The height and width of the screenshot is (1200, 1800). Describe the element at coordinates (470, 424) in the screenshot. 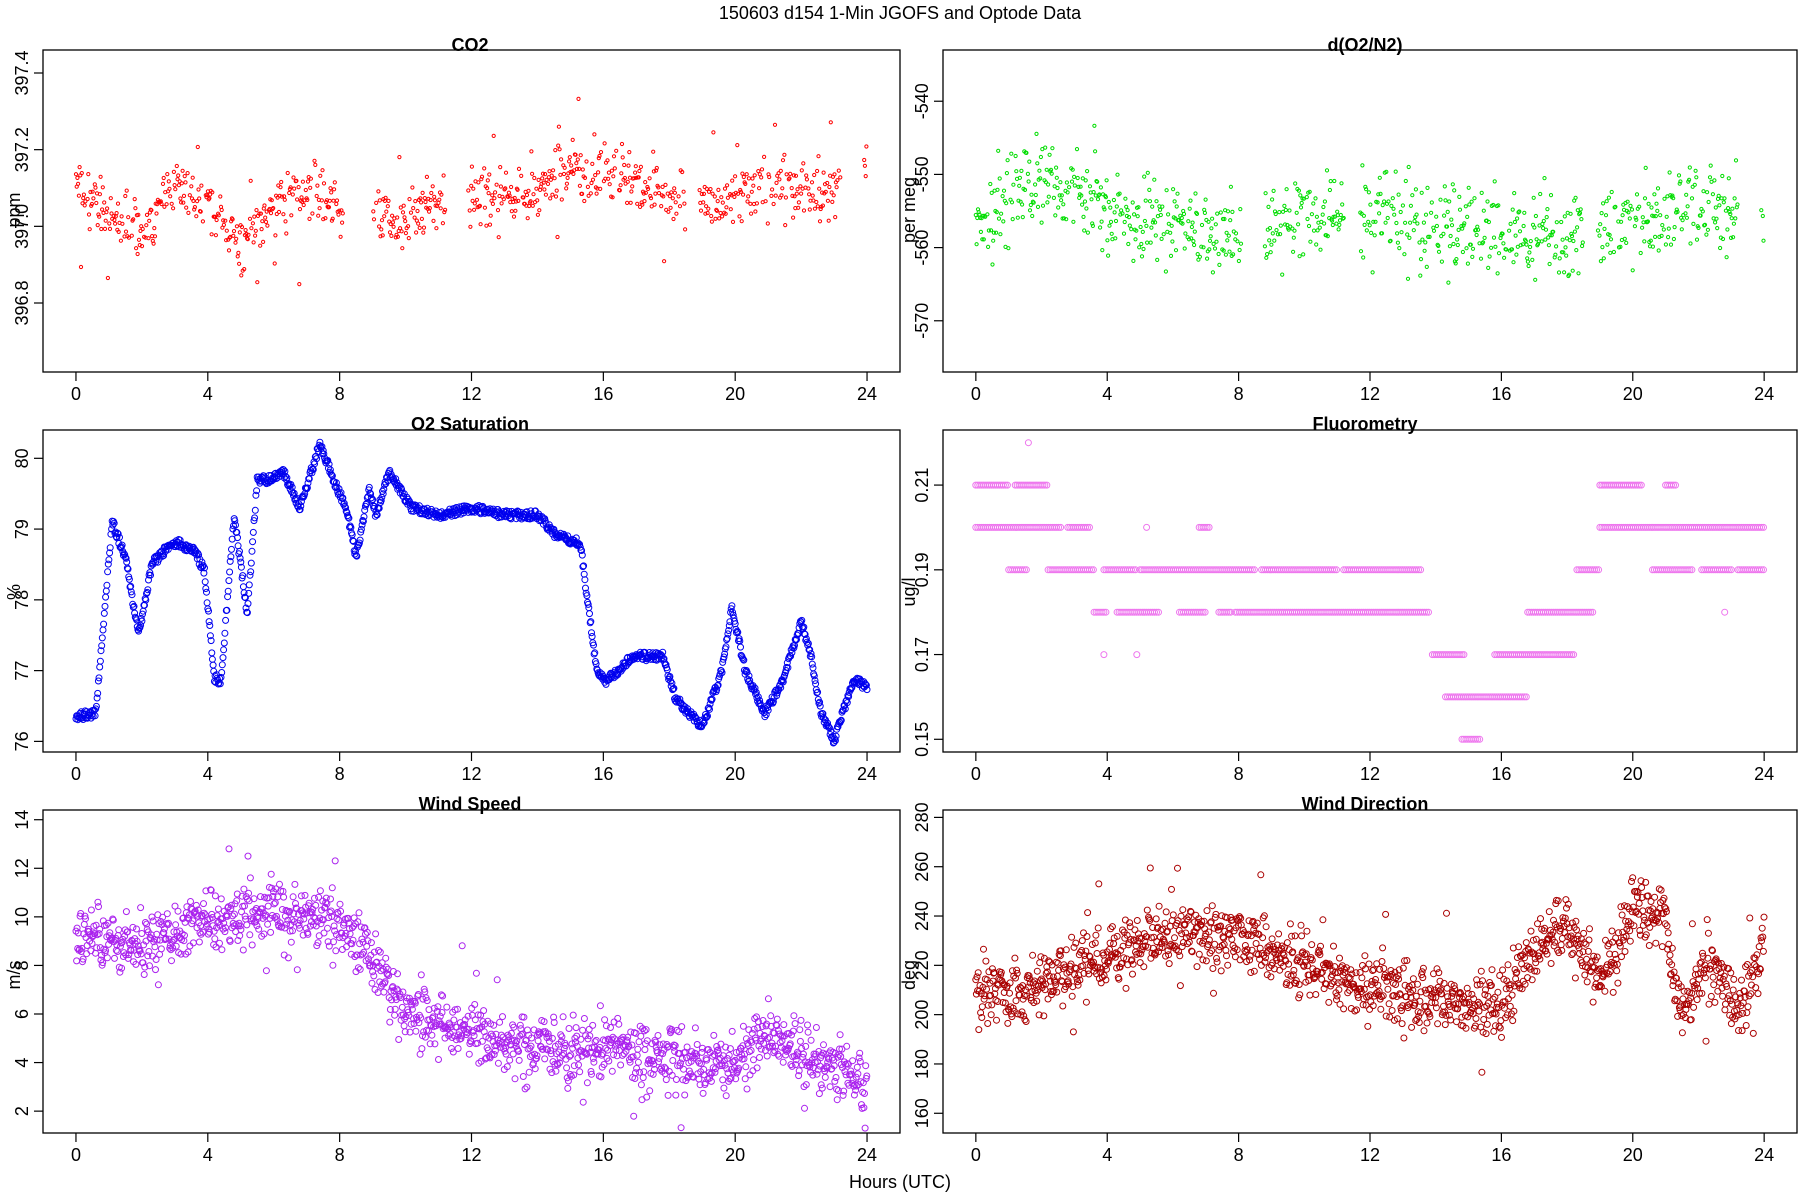

I see `panel-title-o2sat: O2 Saturation` at that location.